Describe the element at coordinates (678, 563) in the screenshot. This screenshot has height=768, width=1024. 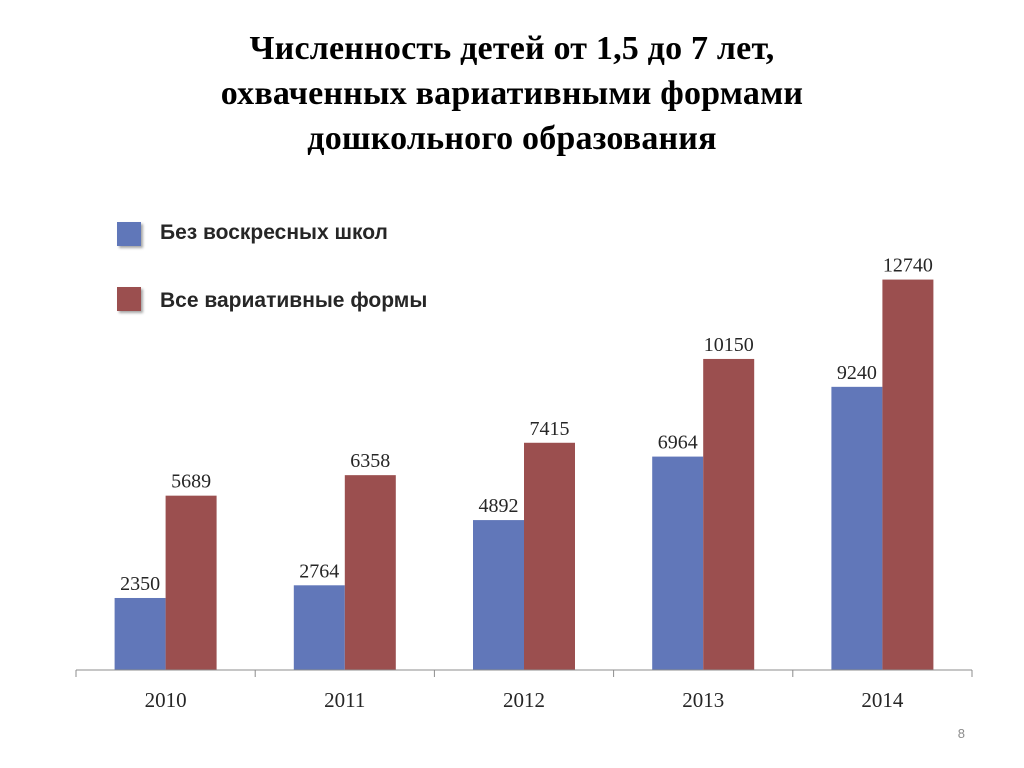
I see `bar-series-1-2013` at that location.